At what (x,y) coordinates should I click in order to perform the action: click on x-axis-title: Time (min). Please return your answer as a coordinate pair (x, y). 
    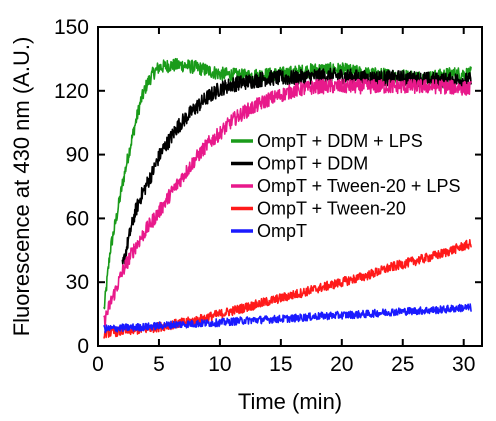
    Looking at the image, I should click on (290, 401).